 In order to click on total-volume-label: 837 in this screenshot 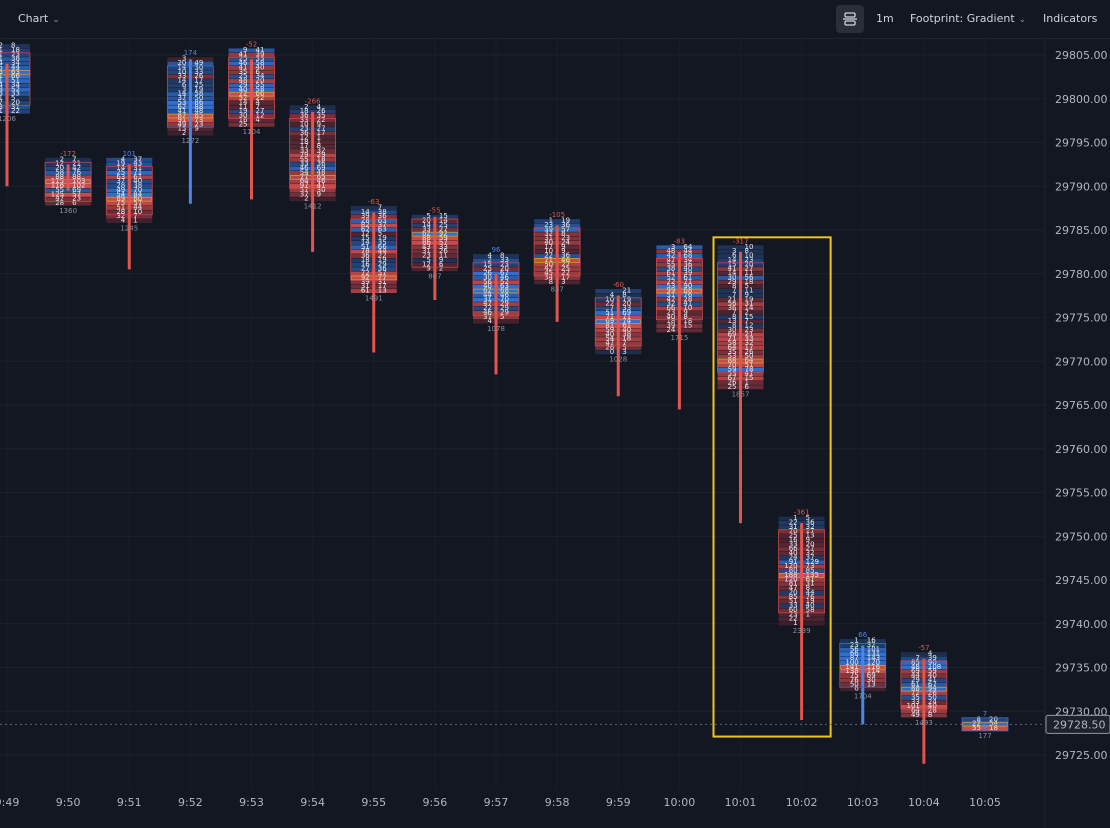, I will do `click(556, 290)`.